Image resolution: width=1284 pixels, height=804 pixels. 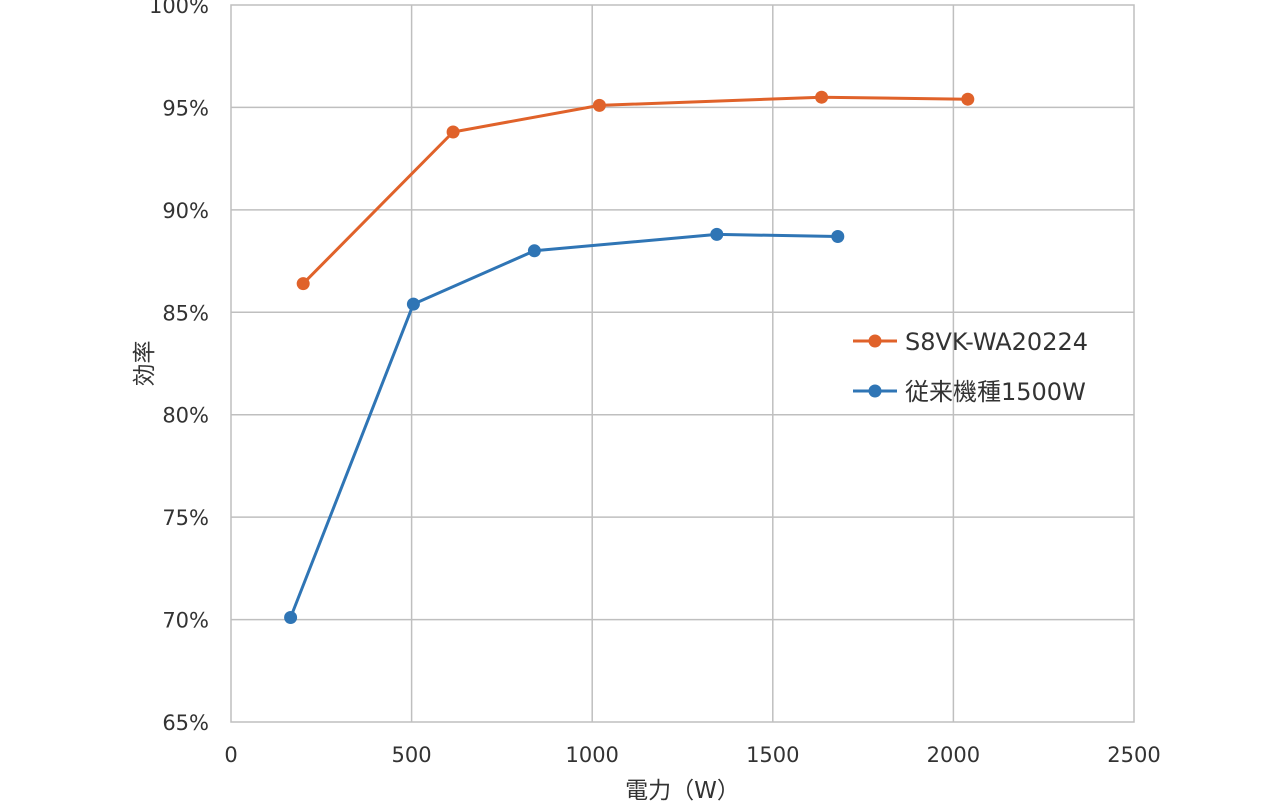 What do you see at coordinates (145, 364) in the screenshot?
I see `y-axis-title: 効率` at bounding box center [145, 364].